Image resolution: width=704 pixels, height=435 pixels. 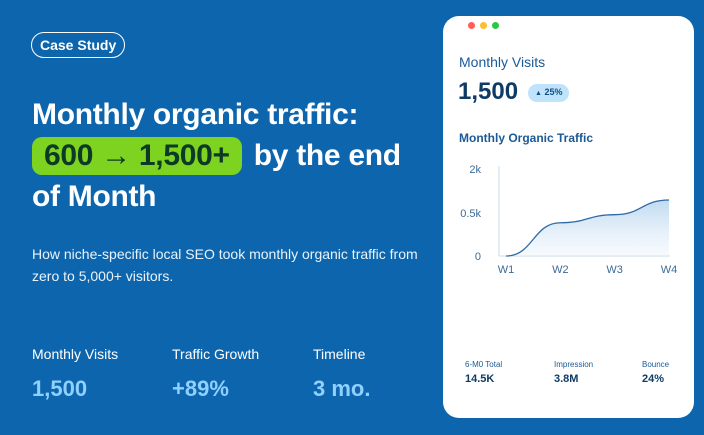 What do you see at coordinates (538, 93) in the screenshot?
I see `triangle-up-icon: ▲` at bounding box center [538, 93].